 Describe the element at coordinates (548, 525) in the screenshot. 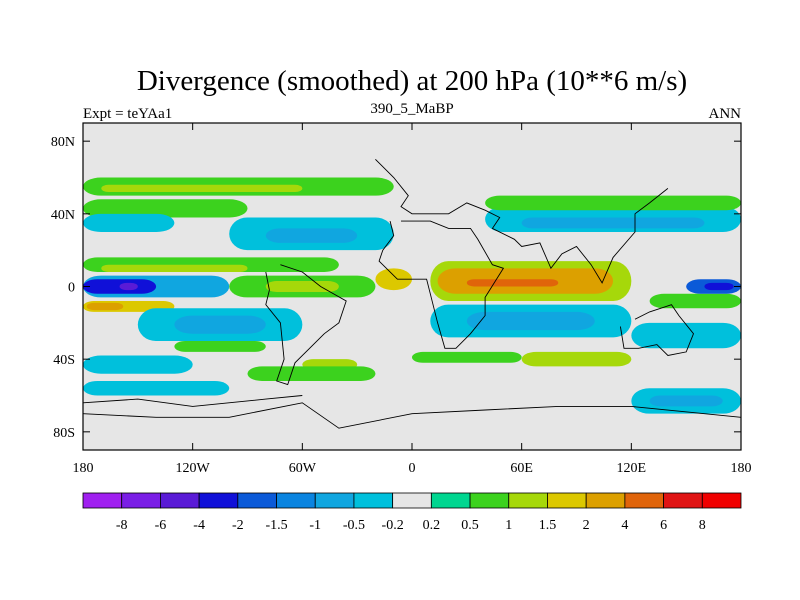

I see `colorbar-label: 1.5` at that location.